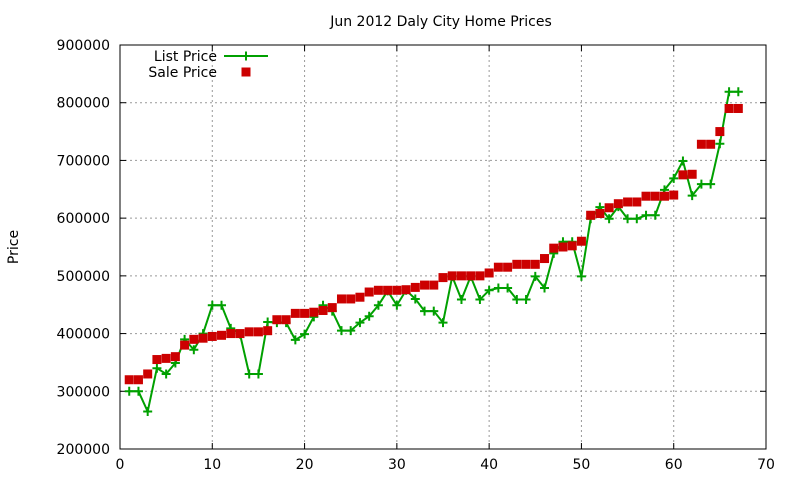 Image resolution: width=800 pixels, height=480 pixels. Describe the element at coordinates (440, 22) in the screenshot. I see `chart-title: Jun 2012 Daly City Home Prices` at that location.